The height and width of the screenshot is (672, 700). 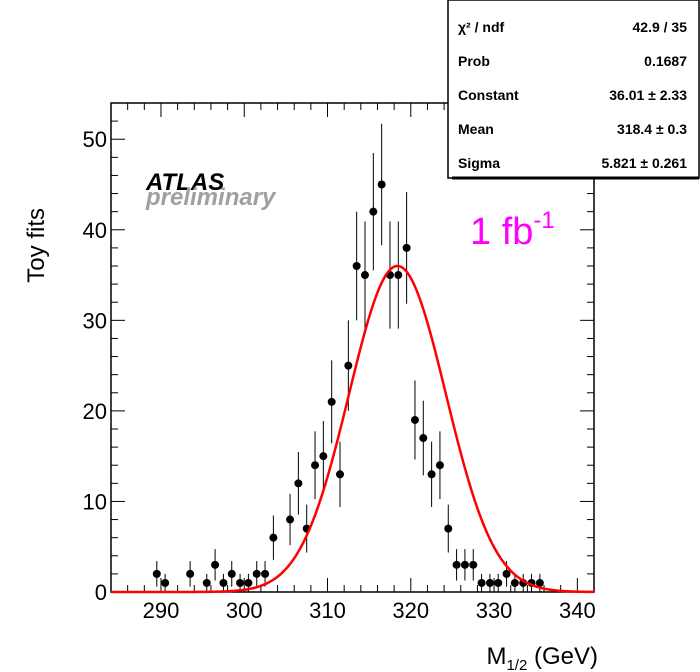 What do you see at coordinates (488, 95) in the screenshot?
I see `stats-label: Constant` at bounding box center [488, 95].